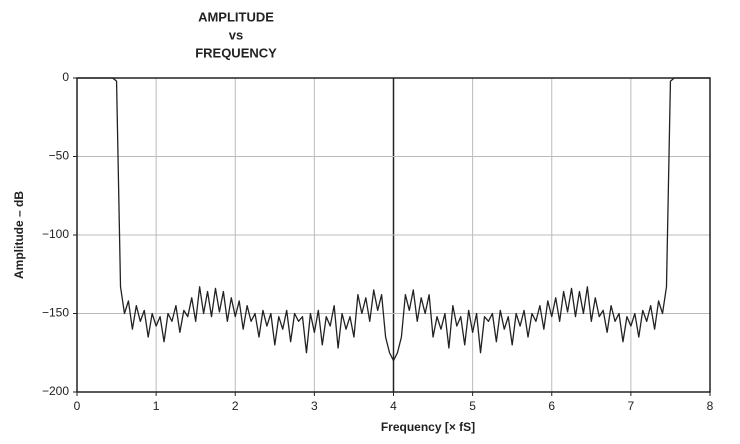 The height and width of the screenshot is (444, 740). Describe the element at coordinates (236, 34) in the screenshot. I see `chart-title: vs` at that location.